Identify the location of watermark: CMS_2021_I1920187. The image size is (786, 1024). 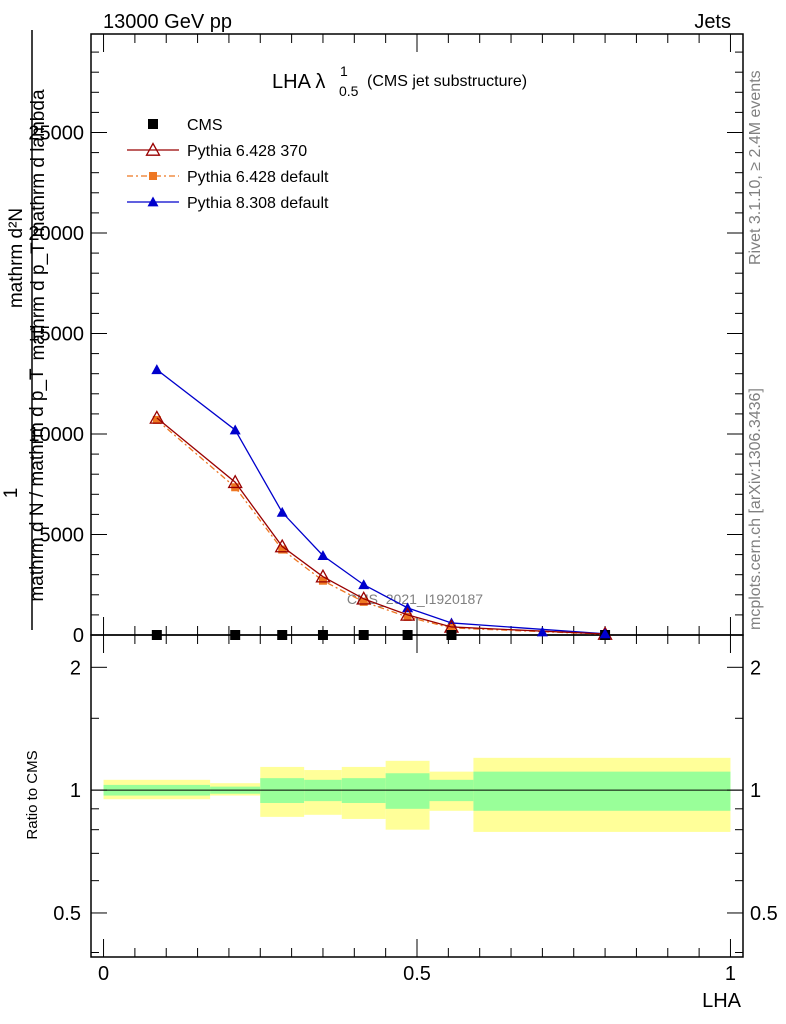
(415, 599).